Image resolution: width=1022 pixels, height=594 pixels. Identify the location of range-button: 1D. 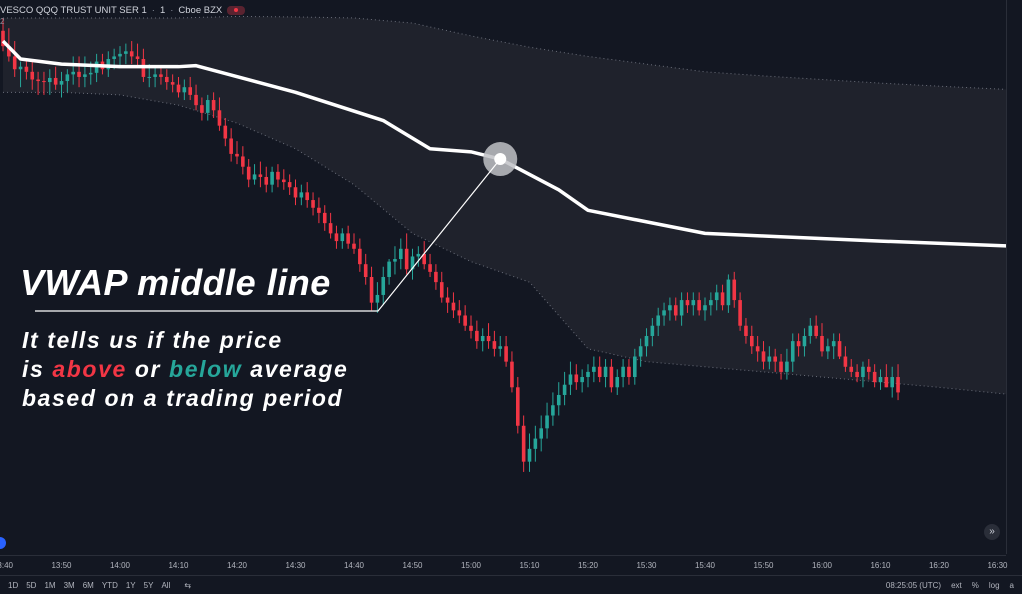
(13, 585).